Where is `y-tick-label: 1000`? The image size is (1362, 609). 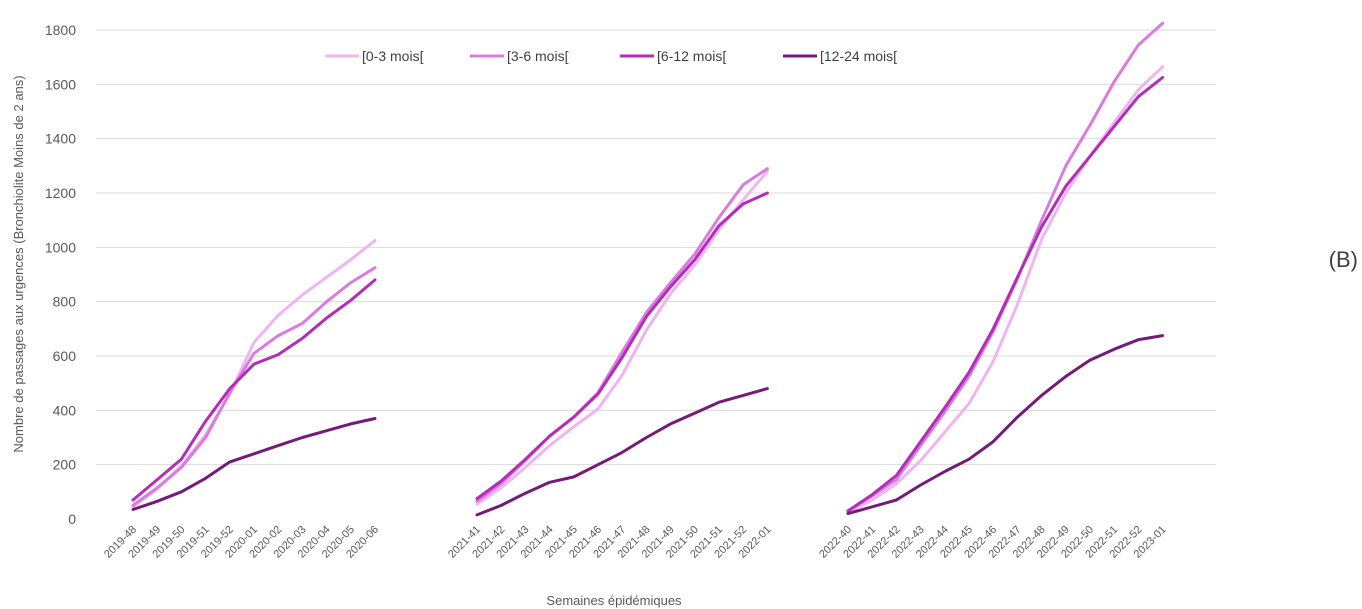
y-tick-label: 1000 is located at coordinates (60, 247).